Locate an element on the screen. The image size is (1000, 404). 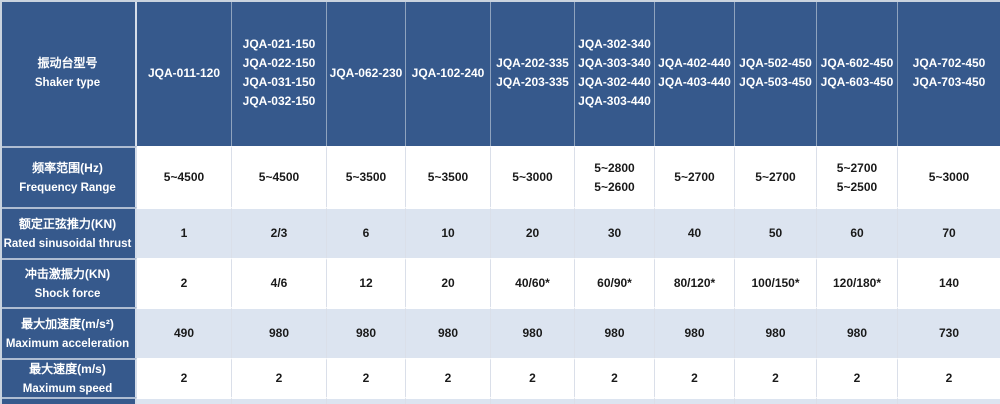
text-line: 730 is located at coordinates (949, 333).